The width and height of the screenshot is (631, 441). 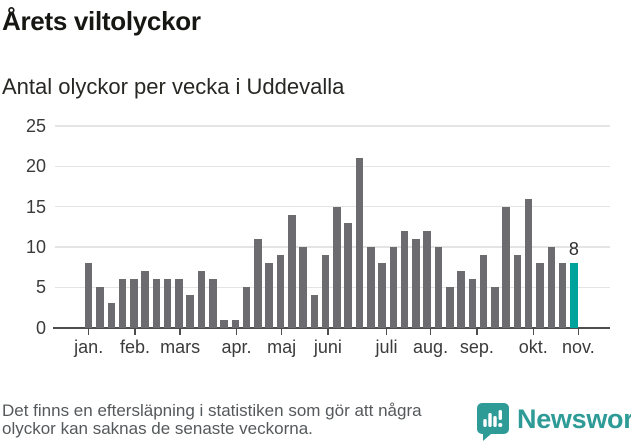 I want to click on y-axis-label: 0, so click(x=40, y=327).